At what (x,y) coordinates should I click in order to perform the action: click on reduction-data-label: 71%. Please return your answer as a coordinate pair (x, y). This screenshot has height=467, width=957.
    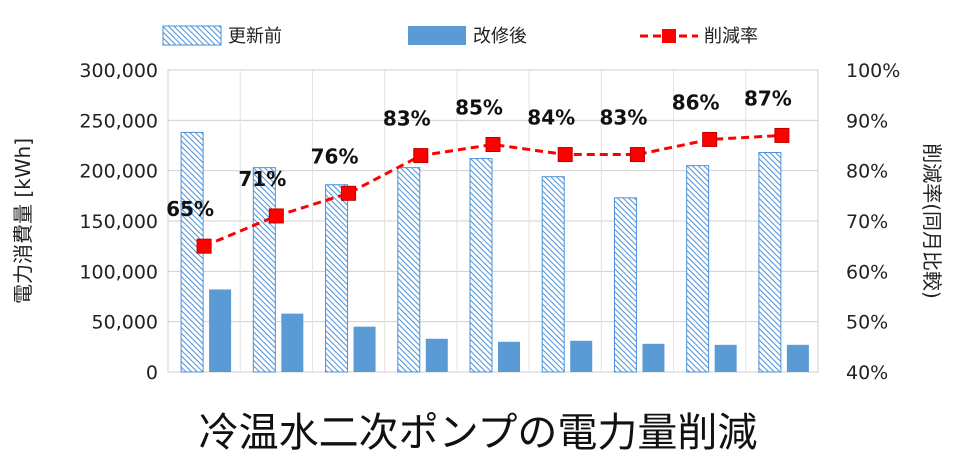
    Looking at the image, I should click on (262, 179).